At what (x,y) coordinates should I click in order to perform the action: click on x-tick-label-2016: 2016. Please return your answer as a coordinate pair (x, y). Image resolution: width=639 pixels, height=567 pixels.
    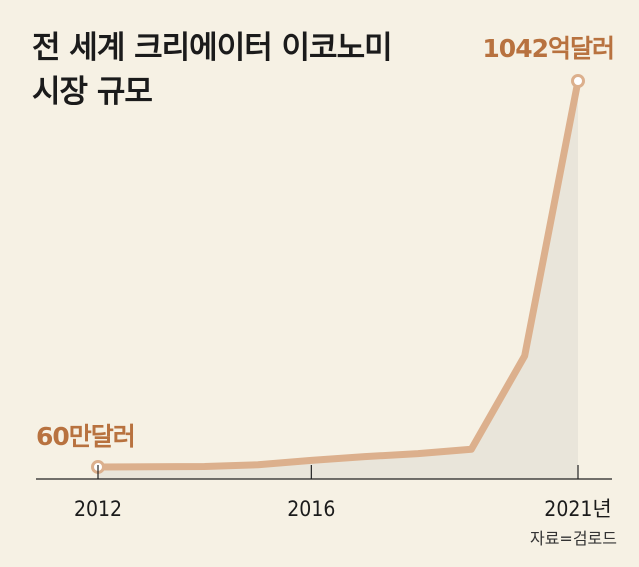
    Looking at the image, I should click on (311, 509).